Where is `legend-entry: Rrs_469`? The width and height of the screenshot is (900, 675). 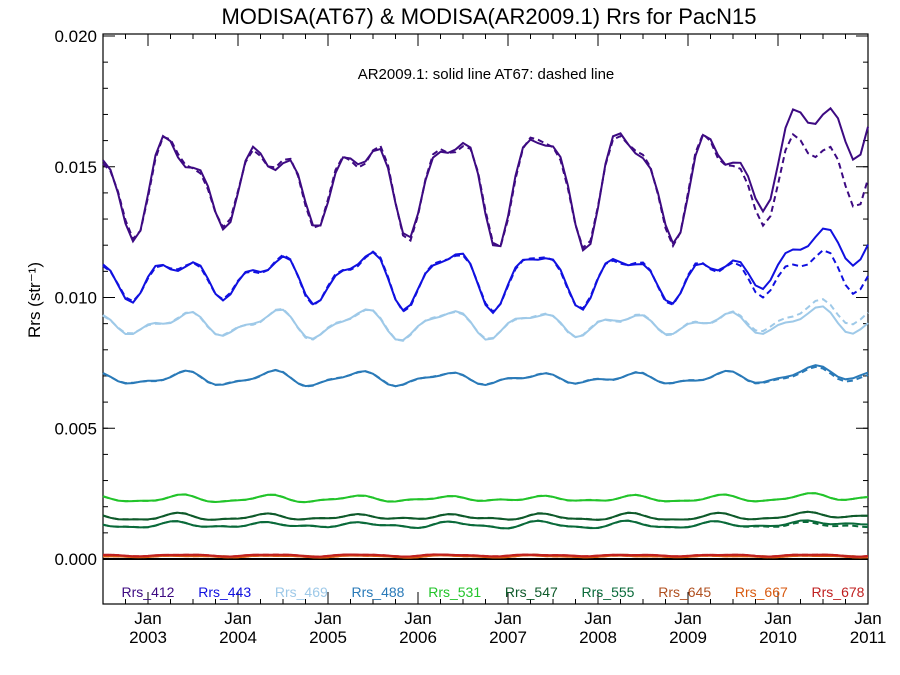
legend-entry: Rrs_469 is located at coordinates (301, 592).